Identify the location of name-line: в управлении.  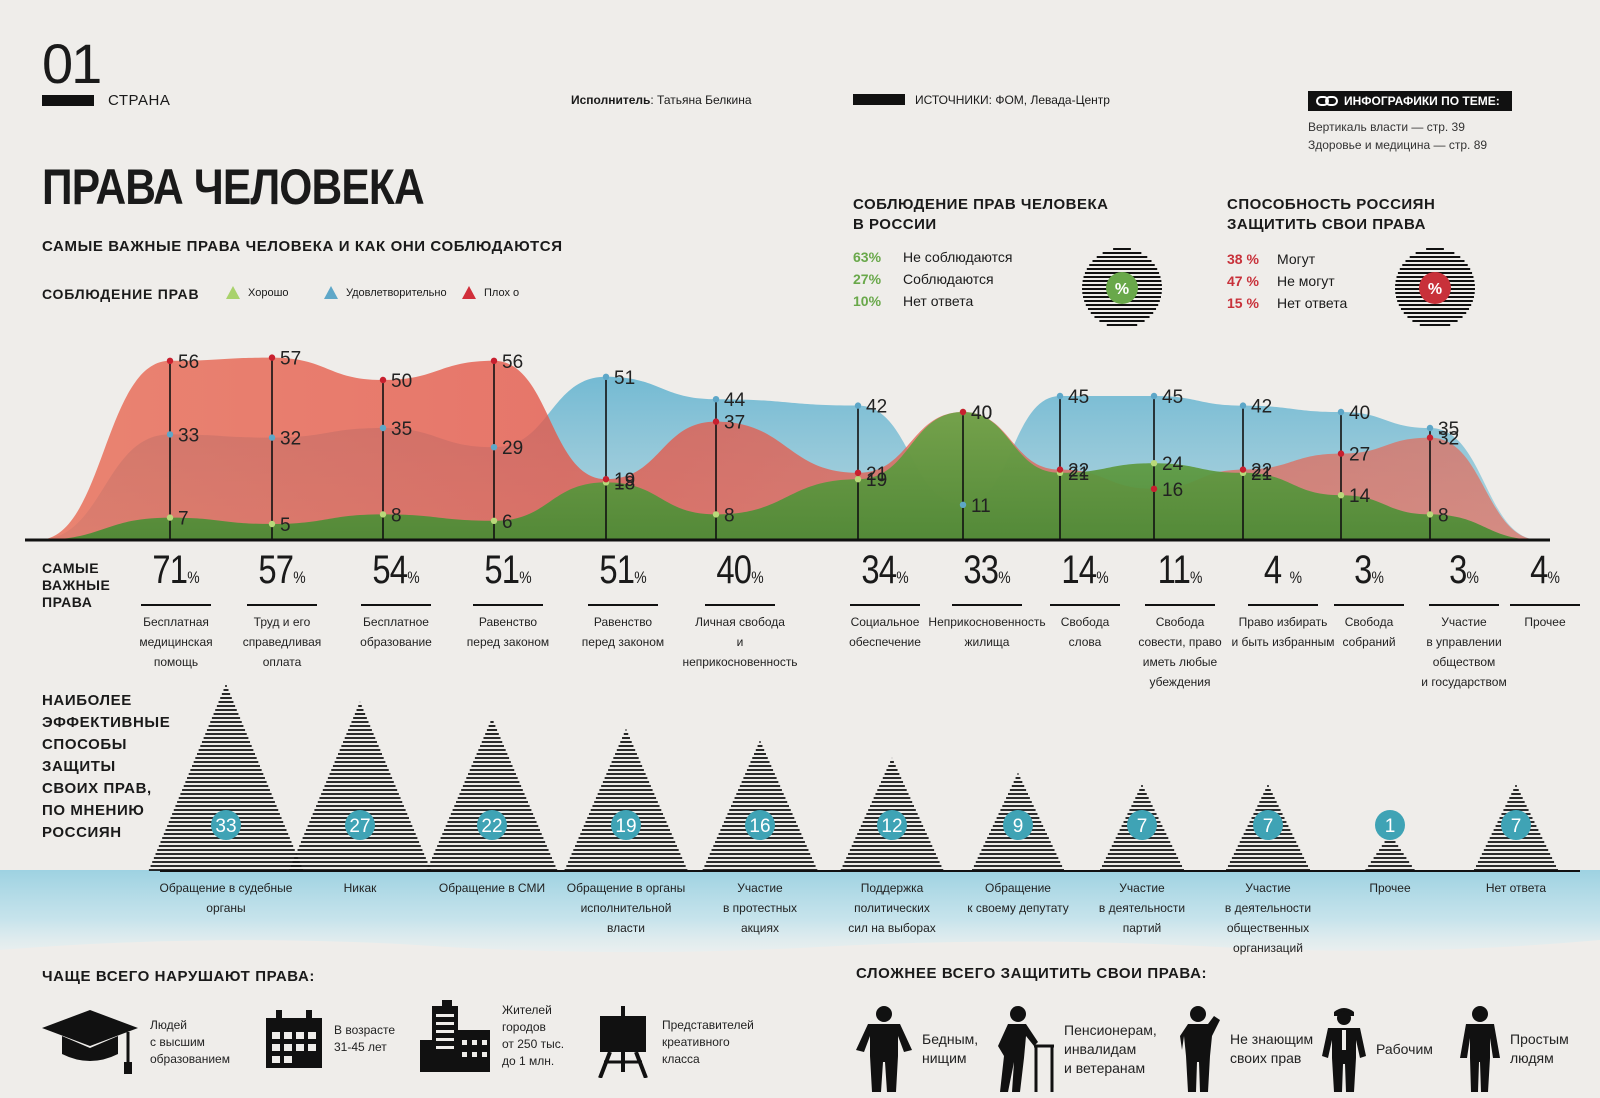
(1464, 642).